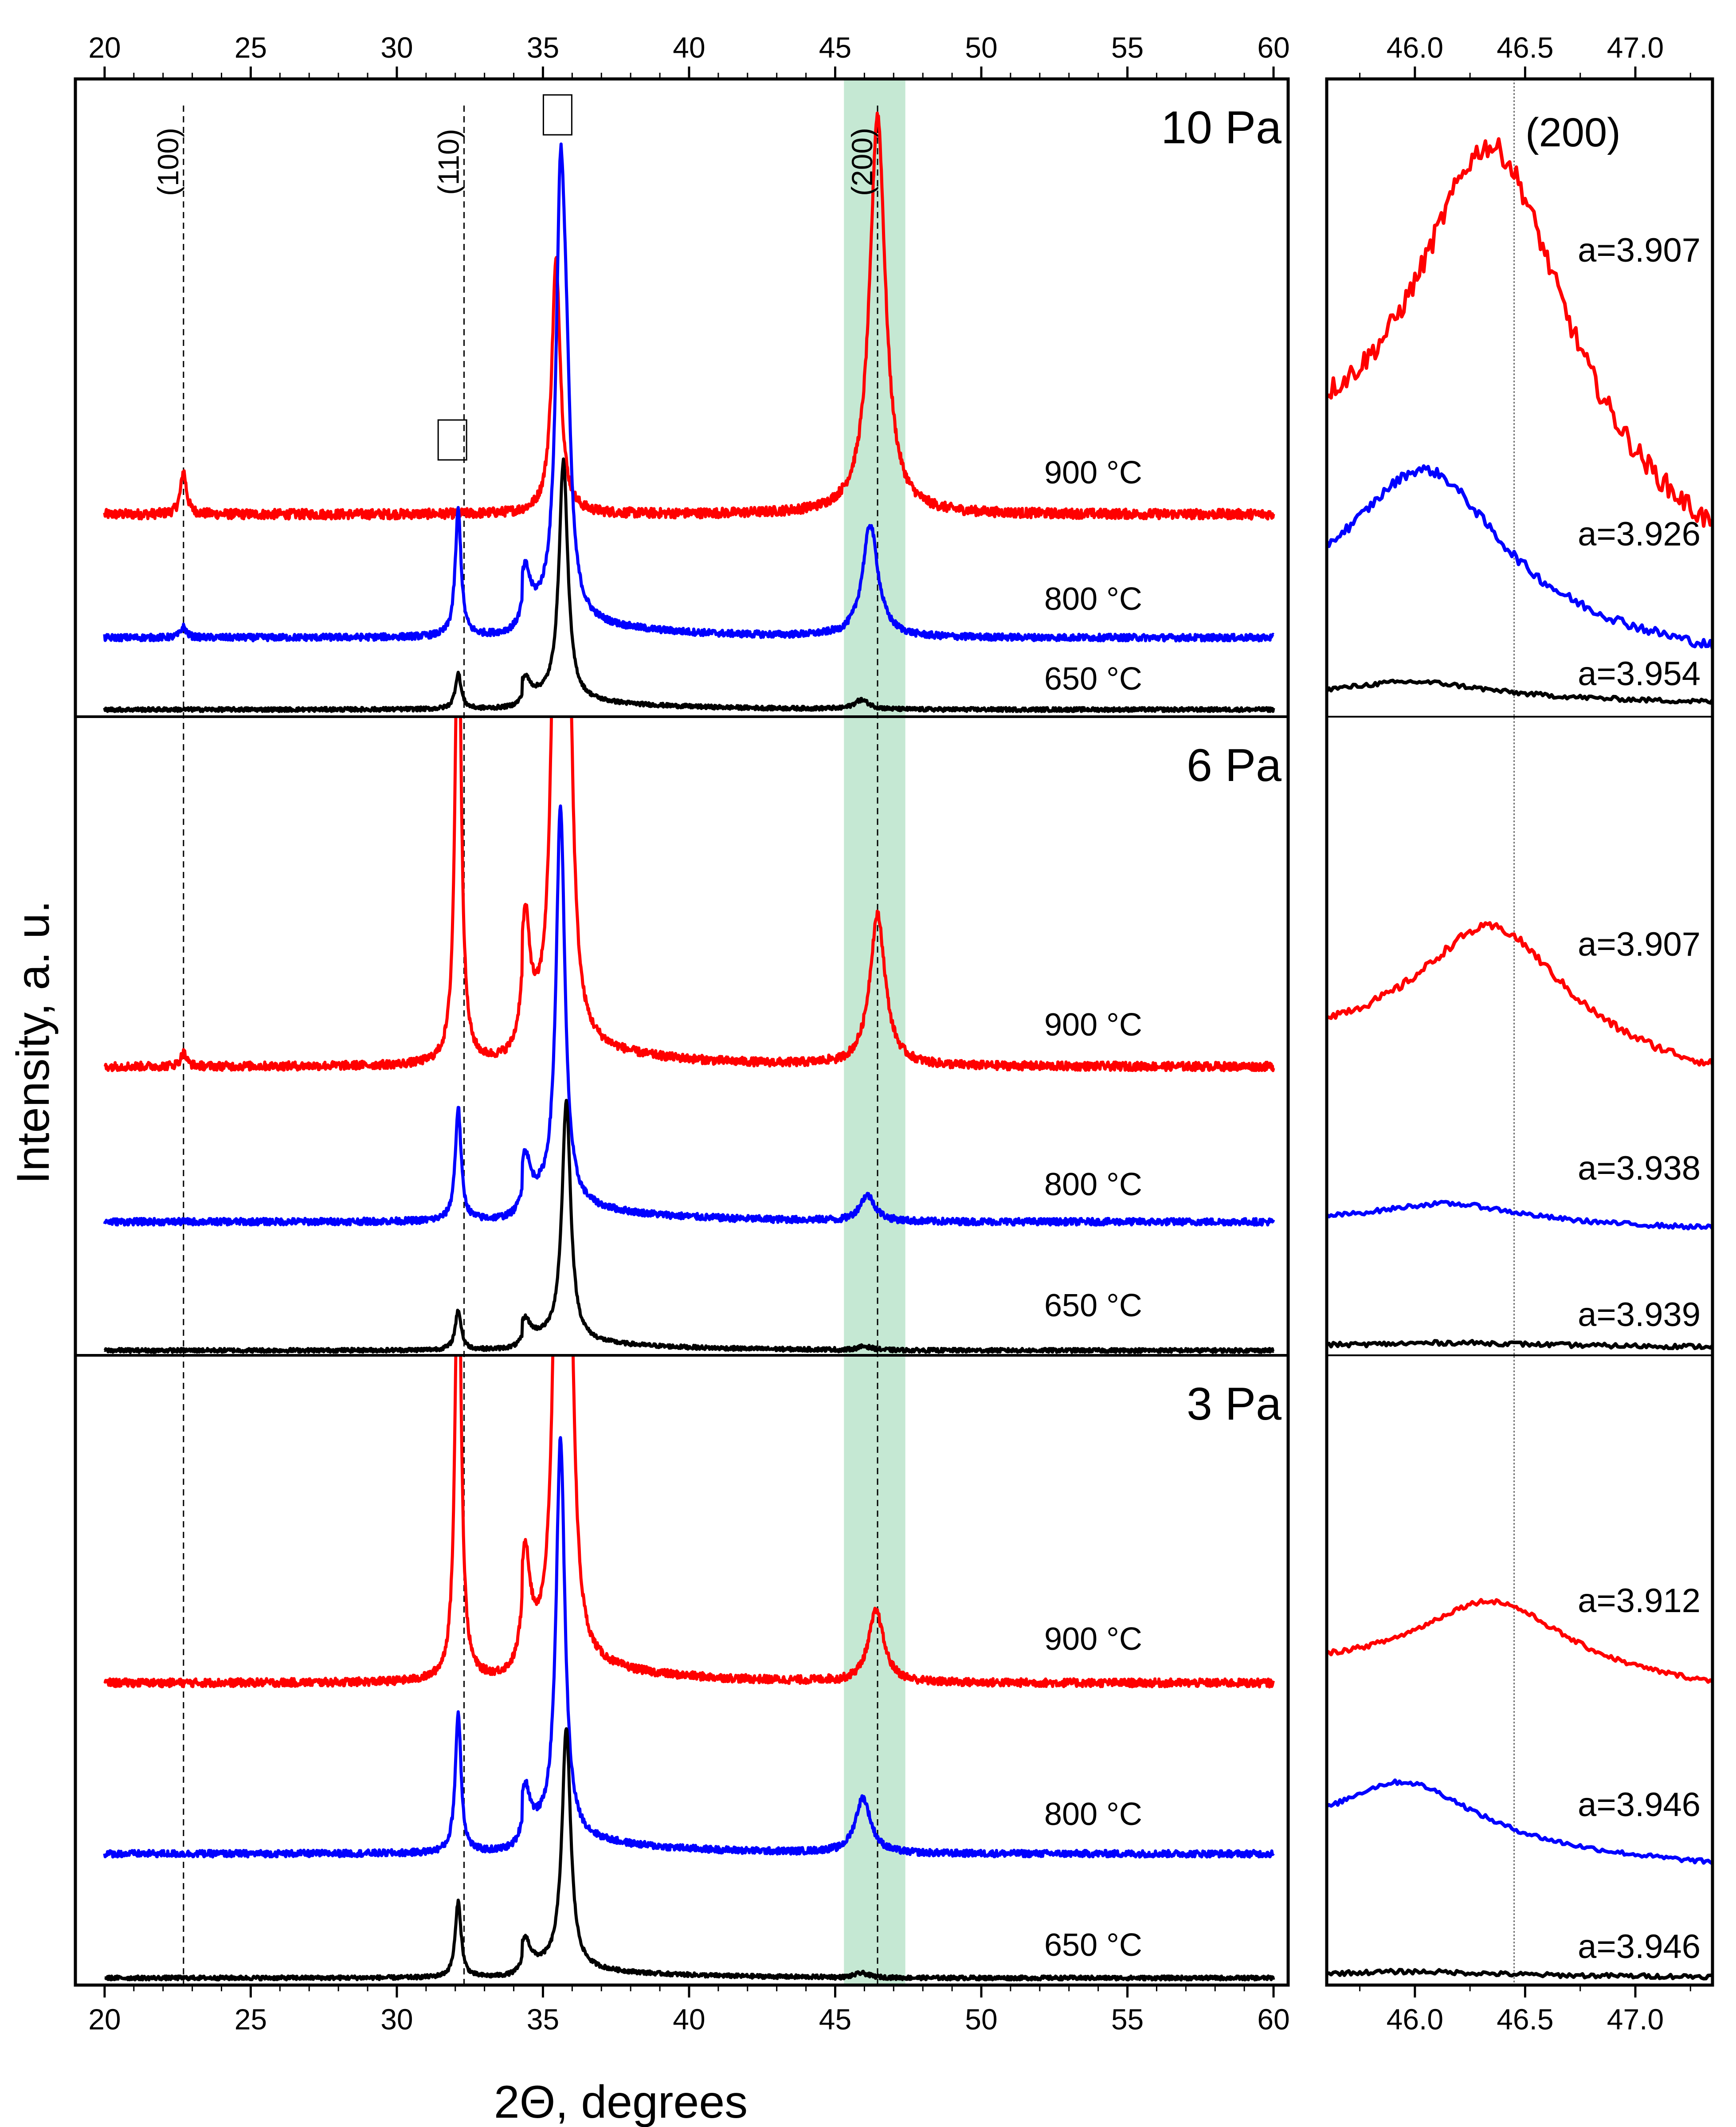 The width and height of the screenshot is (1736, 2127). What do you see at coordinates (448, 162) in the screenshot?
I see `plane-label: (110)` at bounding box center [448, 162].